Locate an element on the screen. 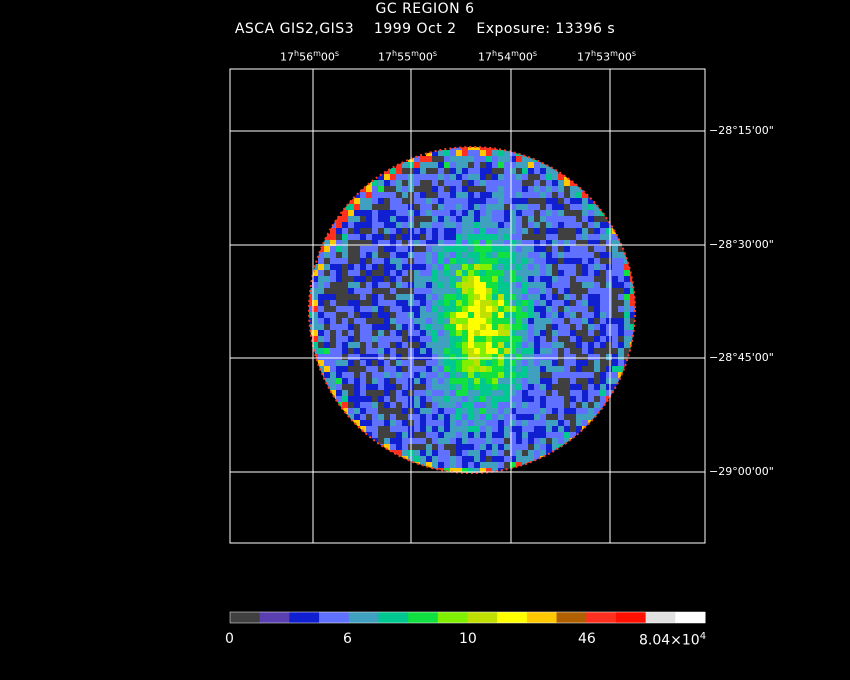 The height and width of the screenshot is (680, 850). color-scale-swatch is located at coordinates (571, 617).